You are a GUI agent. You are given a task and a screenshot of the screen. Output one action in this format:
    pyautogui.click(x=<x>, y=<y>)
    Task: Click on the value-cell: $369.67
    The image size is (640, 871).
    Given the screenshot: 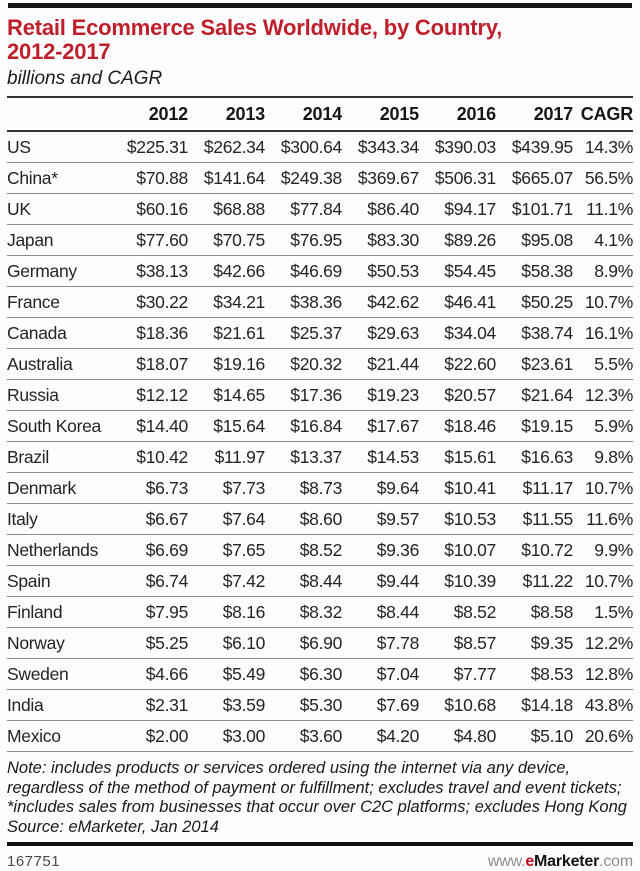 What is the action you would take?
    pyautogui.click(x=380, y=178)
    